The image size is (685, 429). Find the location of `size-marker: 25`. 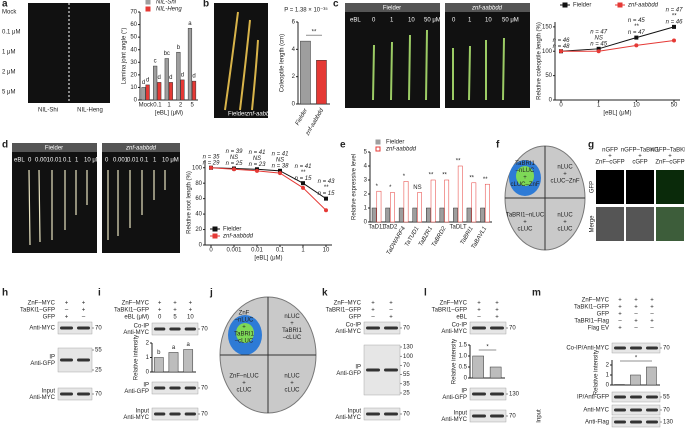

size-marker: 25 is located at coordinates (406, 394).